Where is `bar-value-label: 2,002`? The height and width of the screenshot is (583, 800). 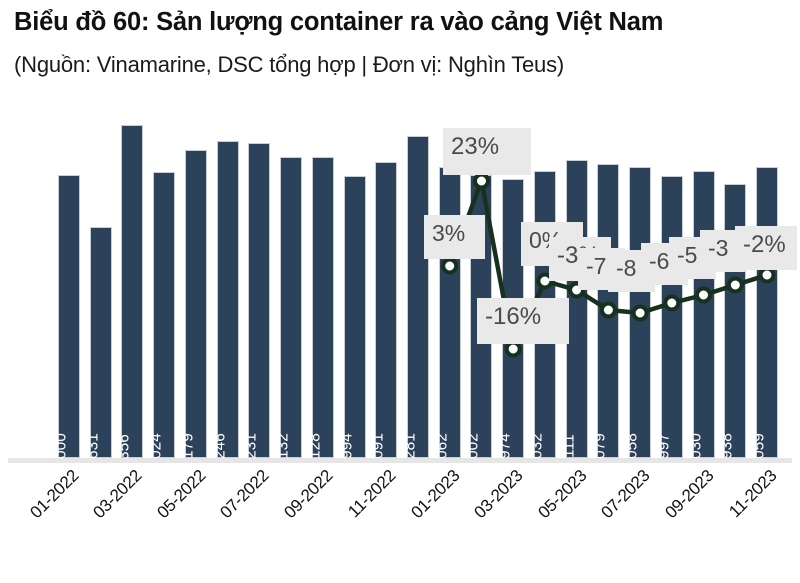 bar-value-label: 2,002 is located at coordinates (473, 453).